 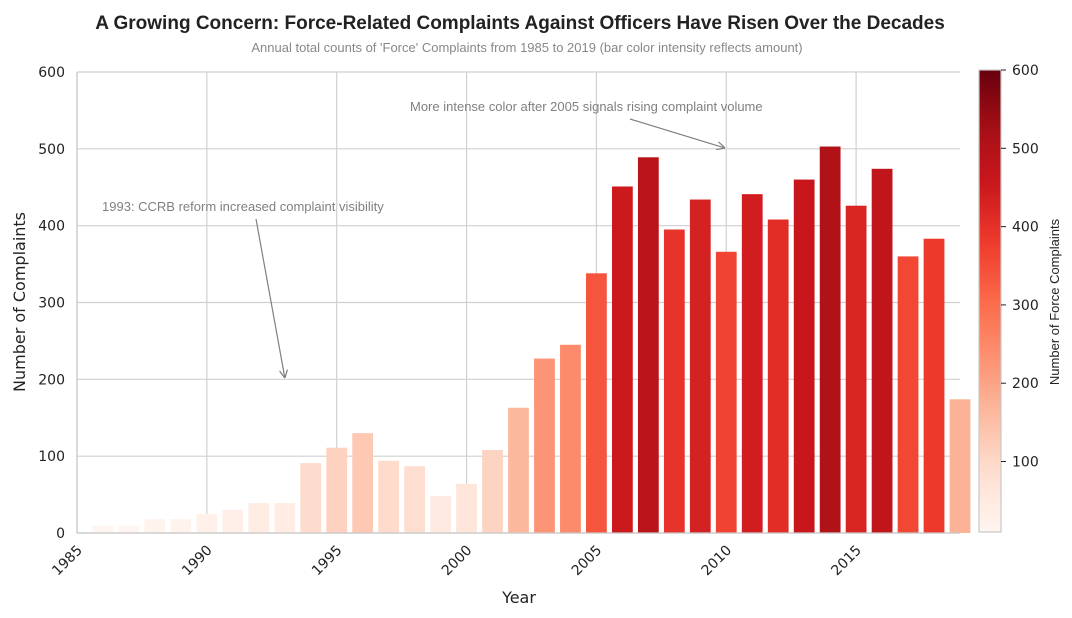 What do you see at coordinates (518, 470) in the screenshot?
I see `bar-2002` at bounding box center [518, 470].